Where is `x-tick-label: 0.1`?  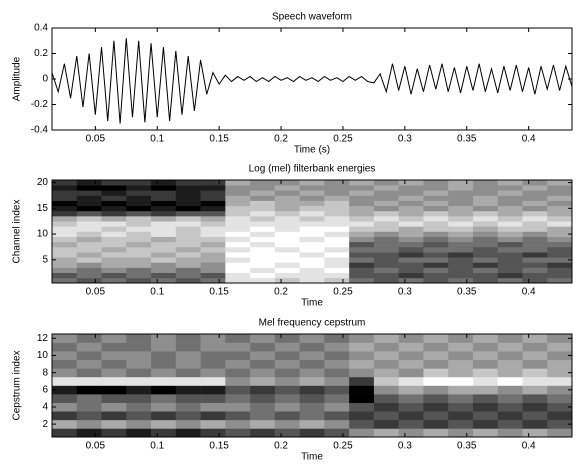 x-tick-label: 0.1 is located at coordinates (157, 446).